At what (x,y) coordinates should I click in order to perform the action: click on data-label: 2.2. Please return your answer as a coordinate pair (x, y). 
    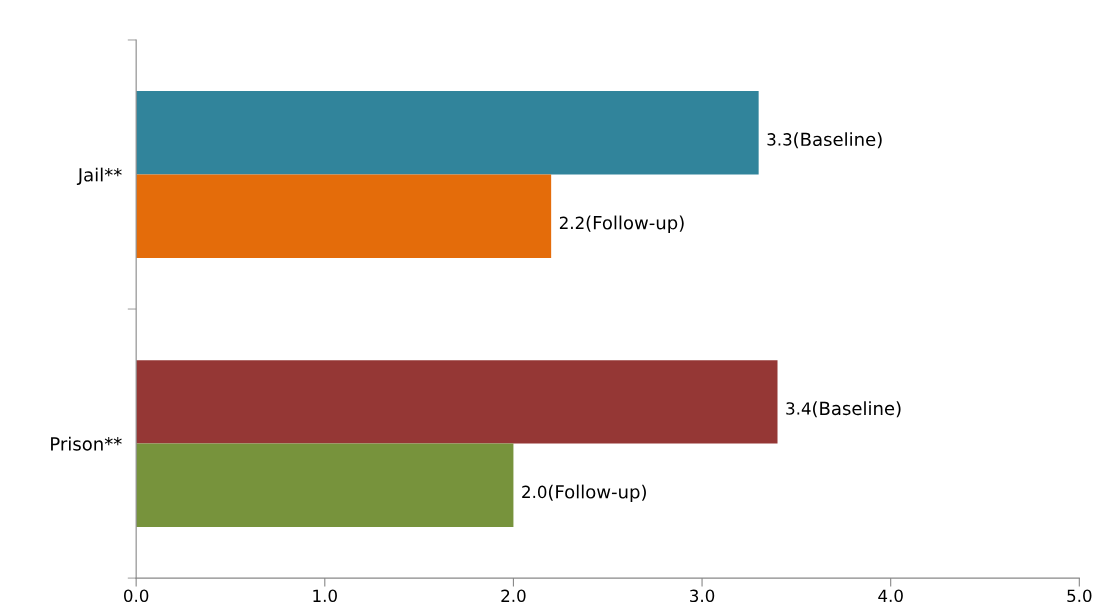
    Looking at the image, I should click on (571, 222).